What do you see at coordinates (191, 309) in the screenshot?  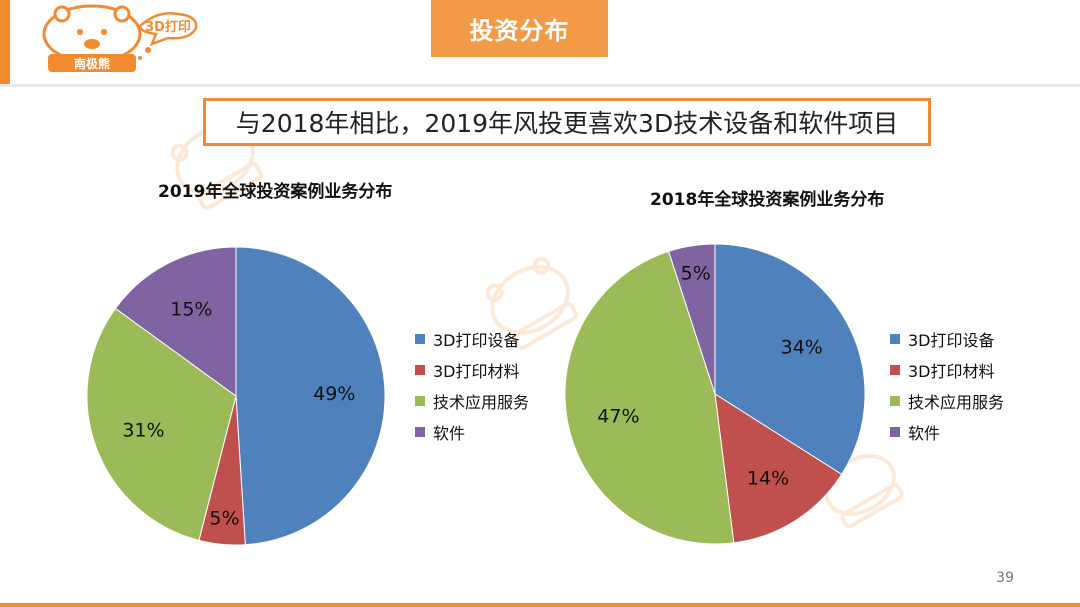 I see `pie-data-label: 15%` at bounding box center [191, 309].